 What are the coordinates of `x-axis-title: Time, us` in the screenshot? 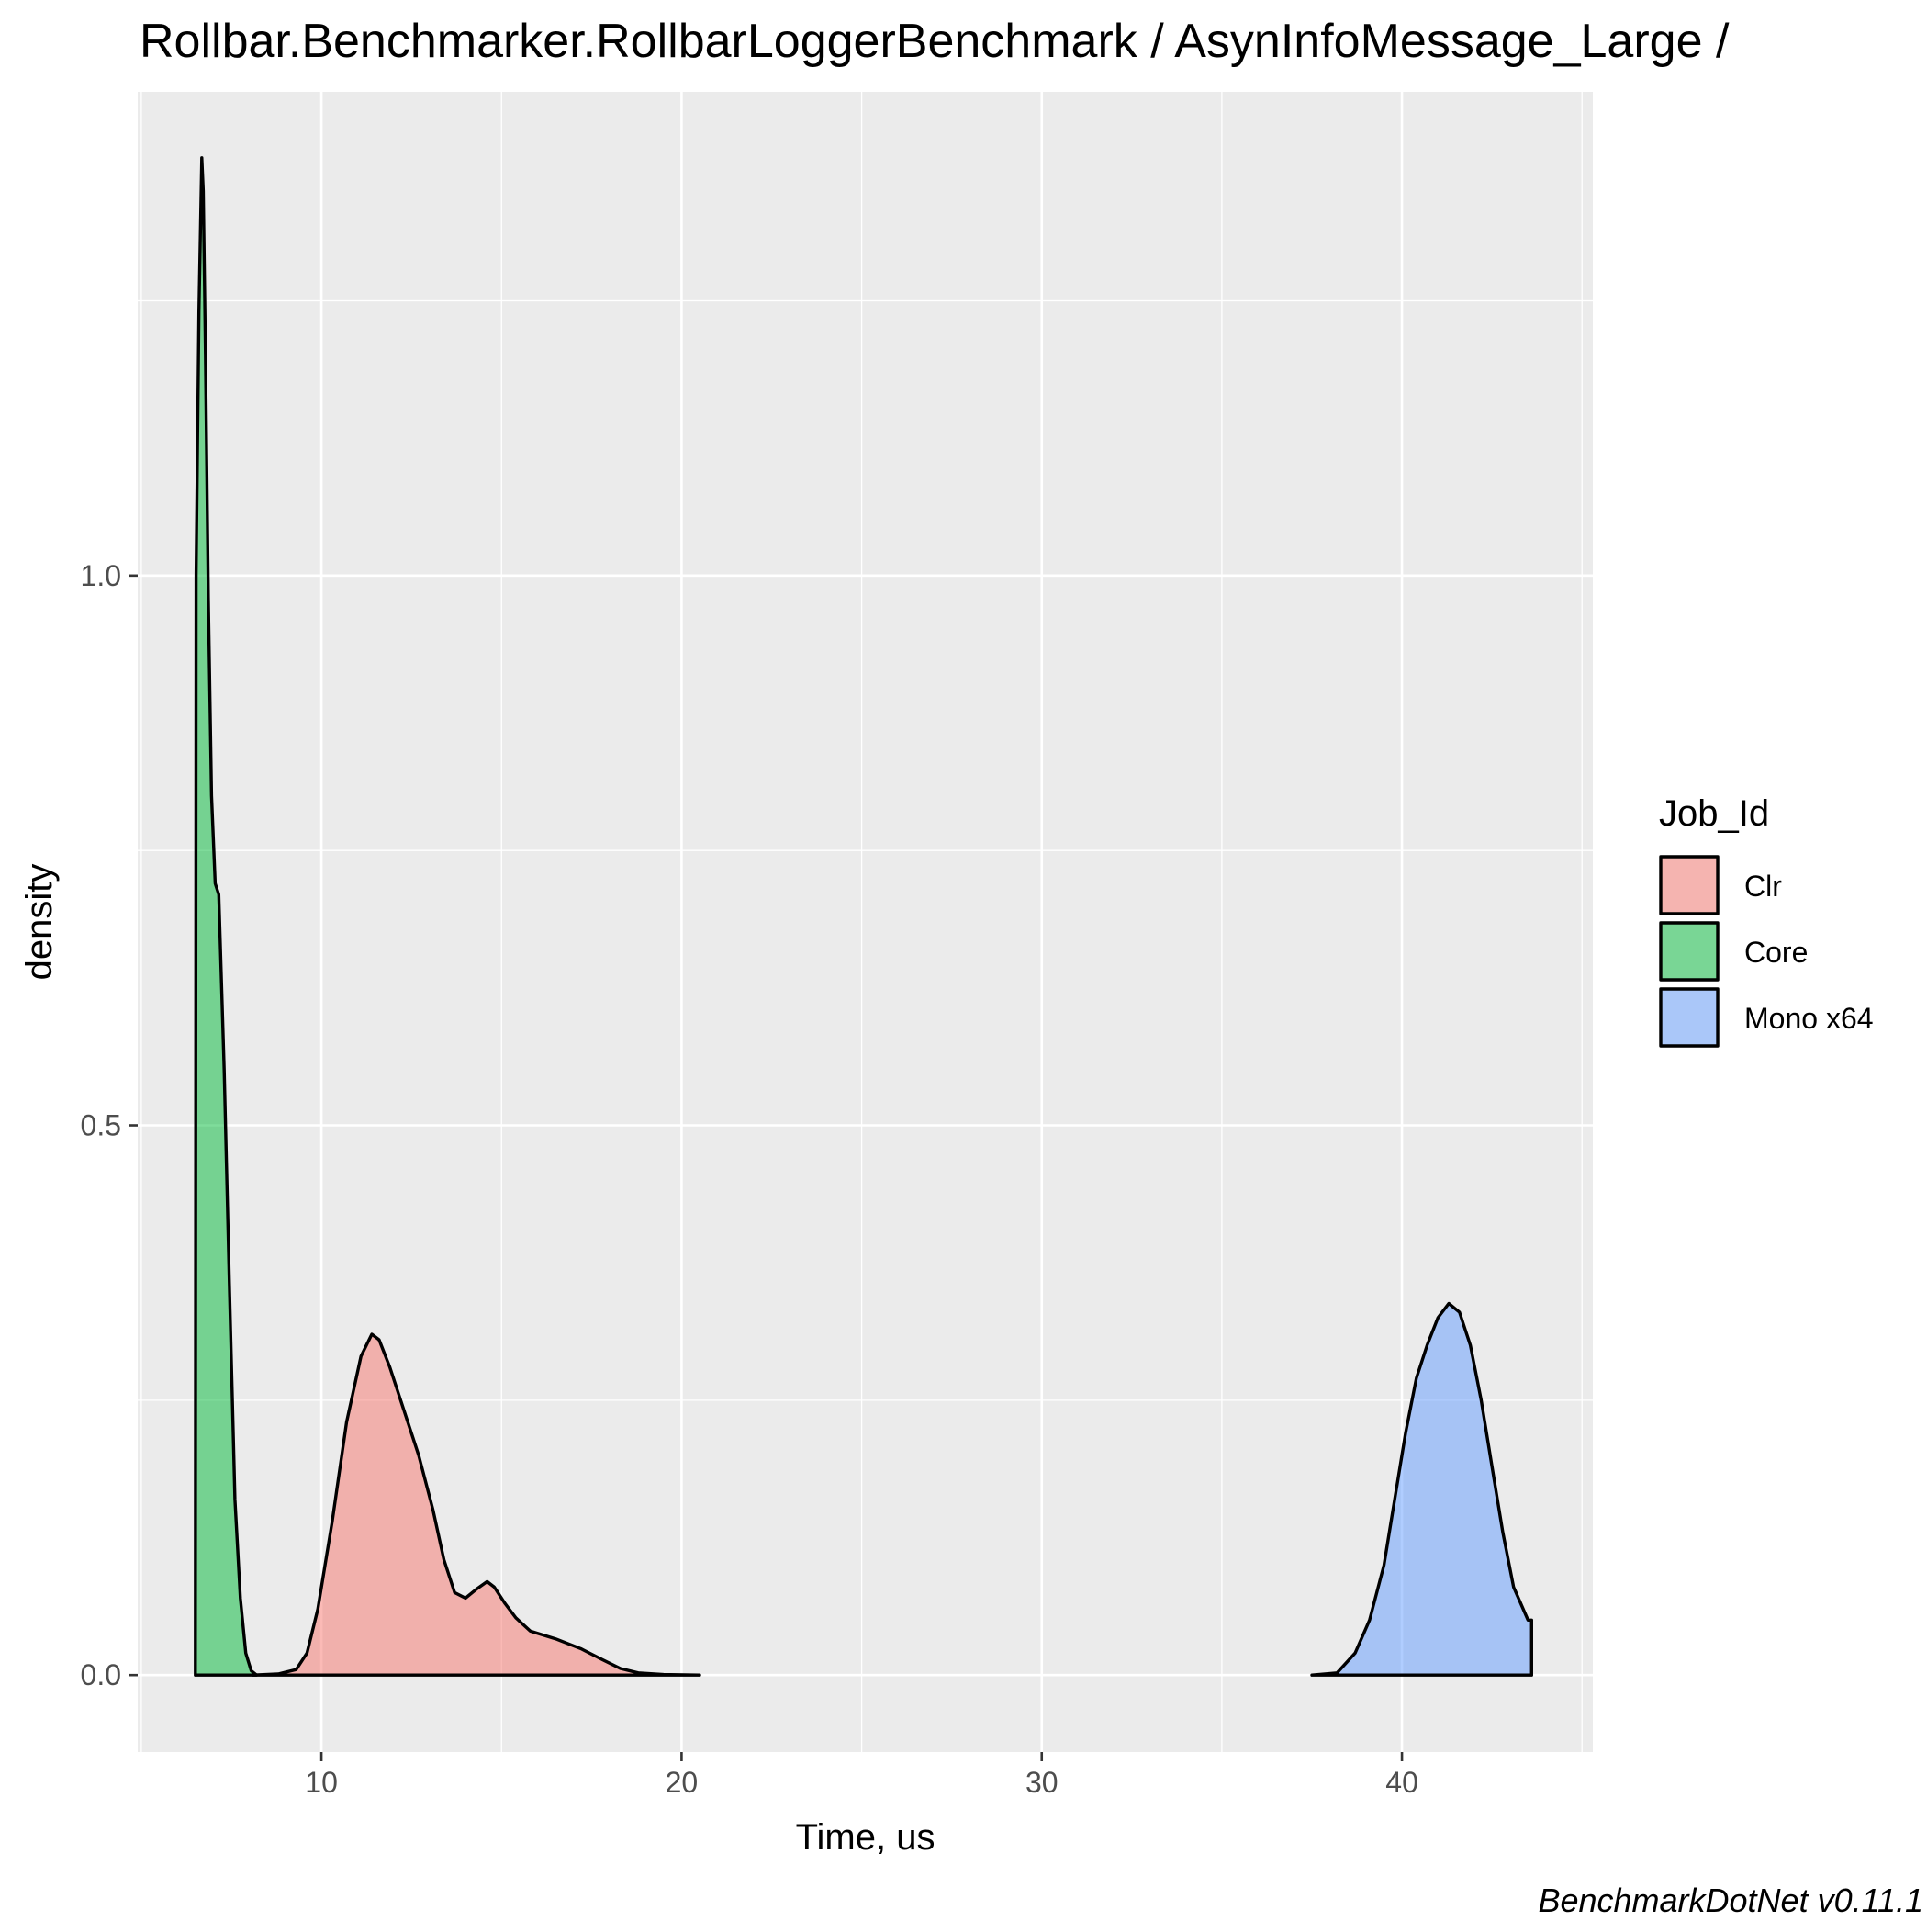 It's located at (866, 1837).